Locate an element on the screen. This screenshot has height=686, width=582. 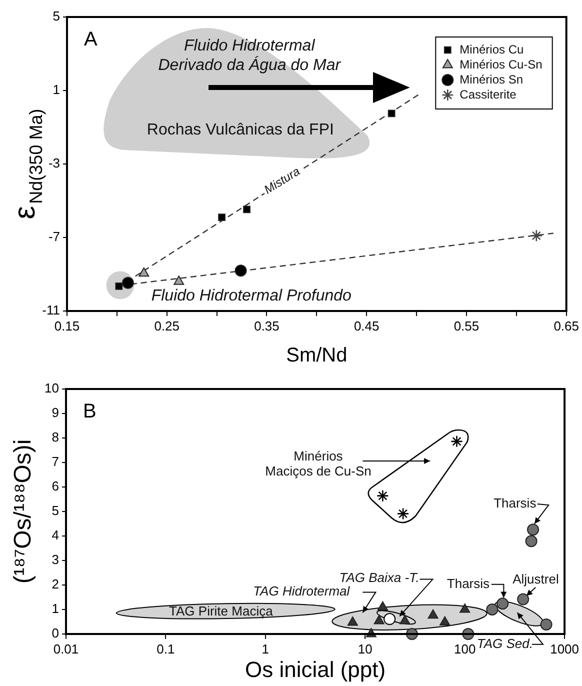
text: B is located at coordinates (89, 411).